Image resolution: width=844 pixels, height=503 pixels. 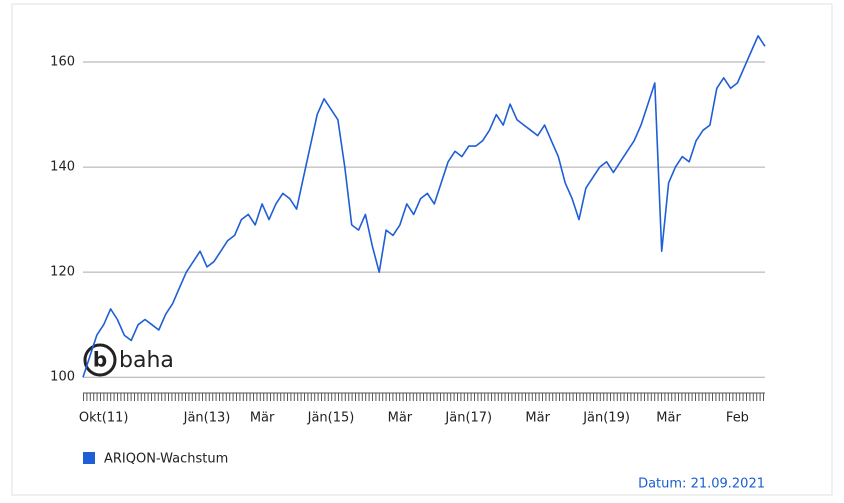 What do you see at coordinates (737, 418) in the screenshot?
I see `x-tick-label: Feb` at bounding box center [737, 418].